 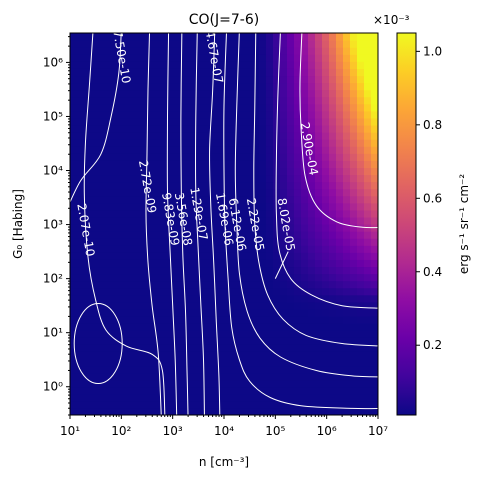 What do you see at coordinates (53, 387) in the screenshot?
I see `y-tick-label: 10⁰` at bounding box center [53, 387].